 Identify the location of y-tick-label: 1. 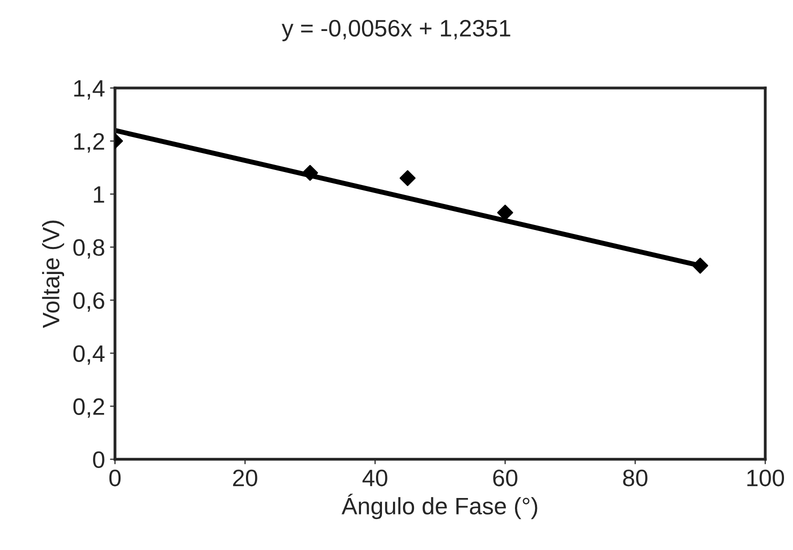
(99, 194).